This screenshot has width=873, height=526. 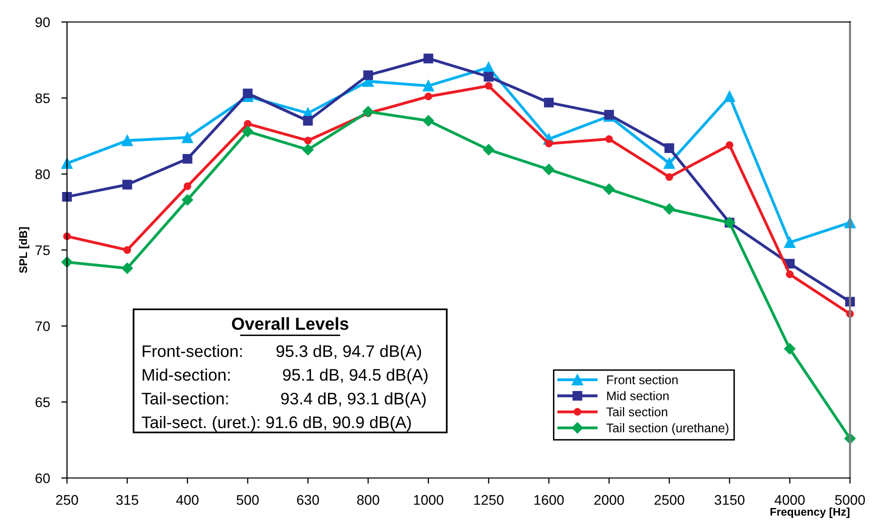 What do you see at coordinates (290, 323) in the screenshot?
I see `annotation: Overall Levels` at bounding box center [290, 323].